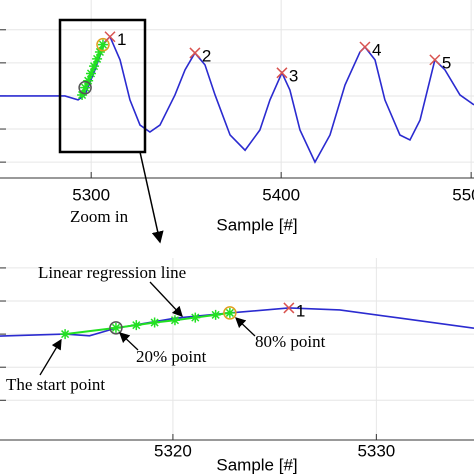  I want to click on annotation: The start point, so click(55, 384).